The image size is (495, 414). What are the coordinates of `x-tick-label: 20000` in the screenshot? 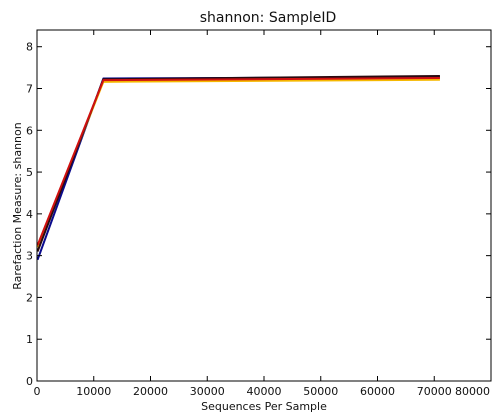 It's located at (150, 391).